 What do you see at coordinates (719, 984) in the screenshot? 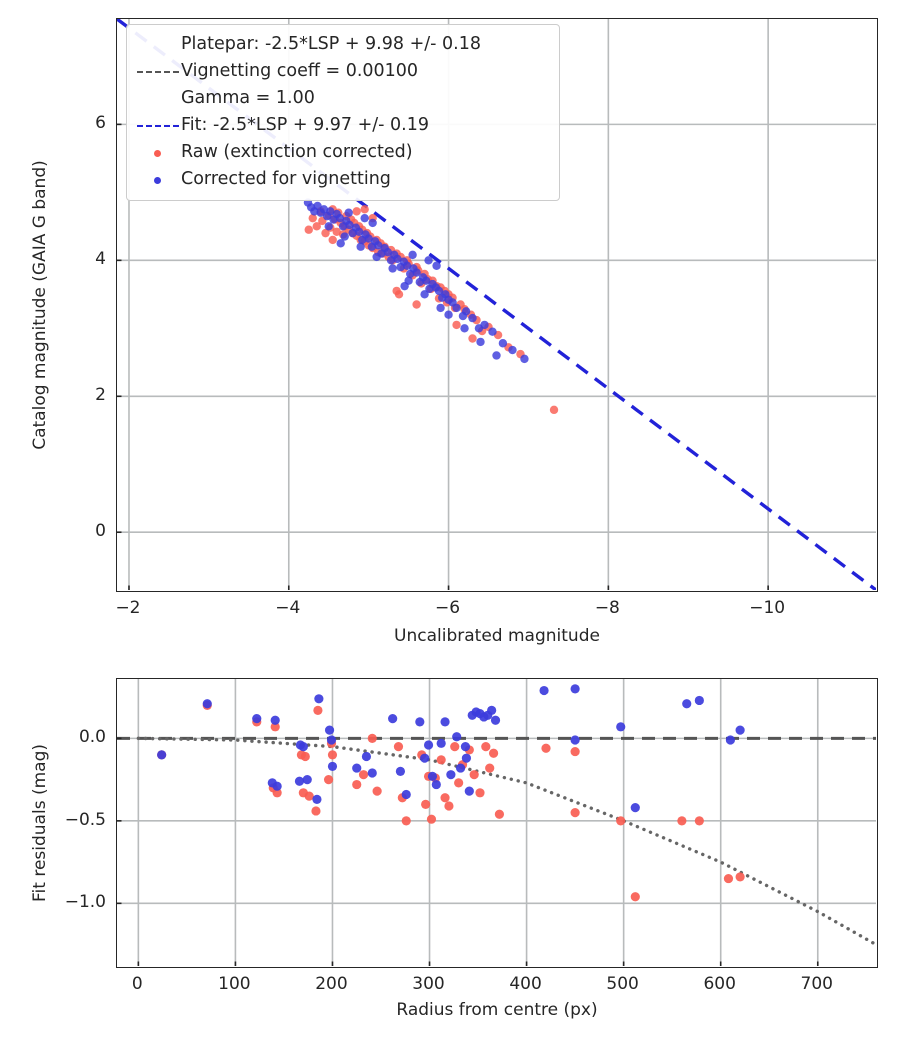
I see `x-tick-label: 600` at bounding box center [719, 984].